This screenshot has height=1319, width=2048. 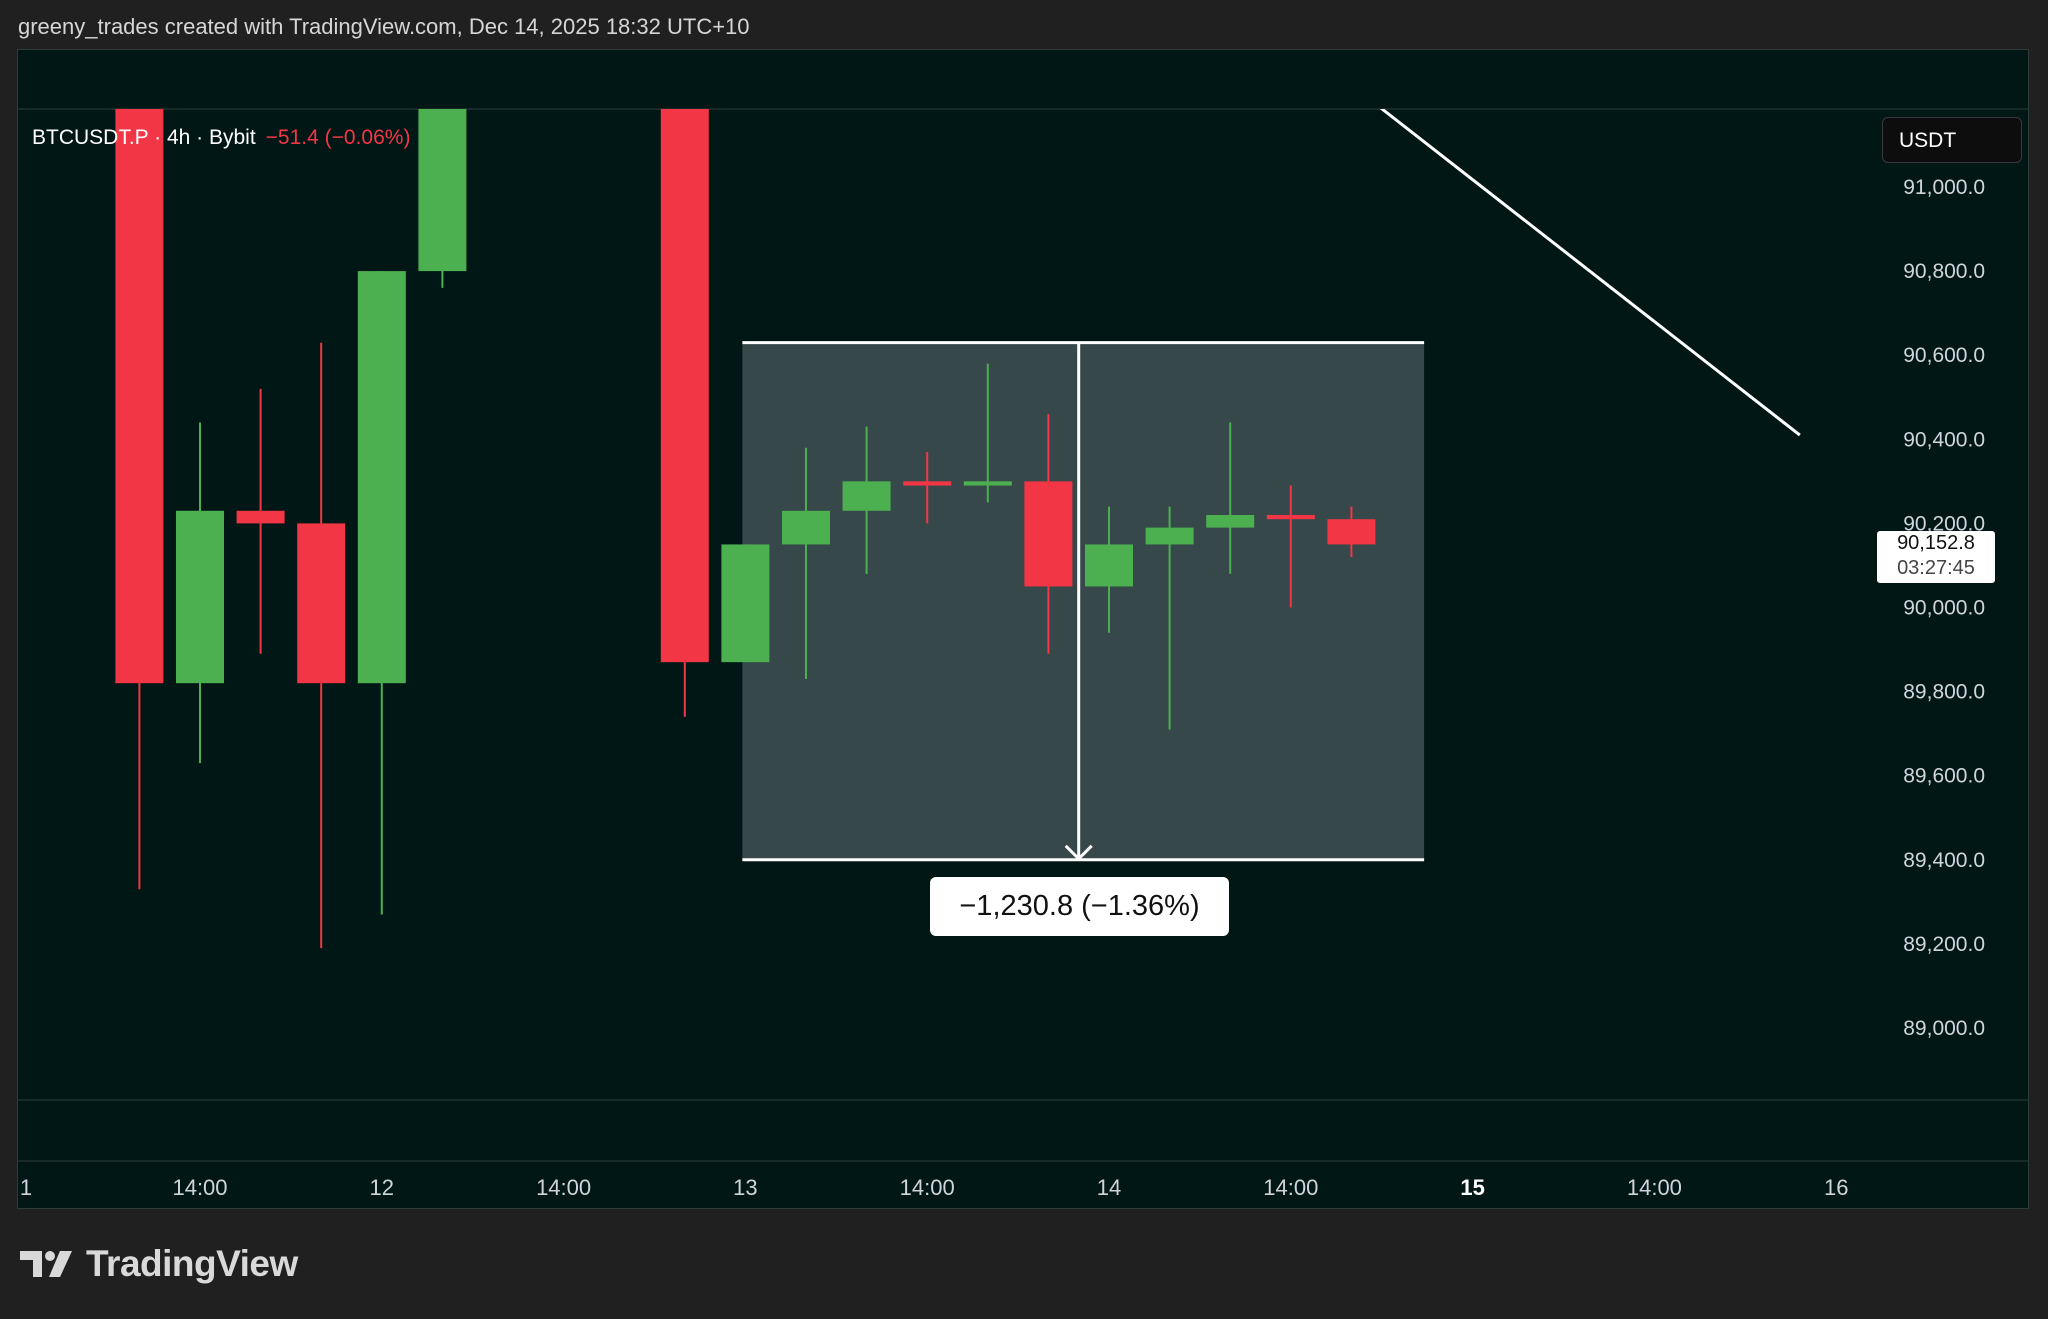 What do you see at coordinates (1936, 568) in the screenshot?
I see `bar-countdown: 03:27:45` at bounding box center [1936, 568].